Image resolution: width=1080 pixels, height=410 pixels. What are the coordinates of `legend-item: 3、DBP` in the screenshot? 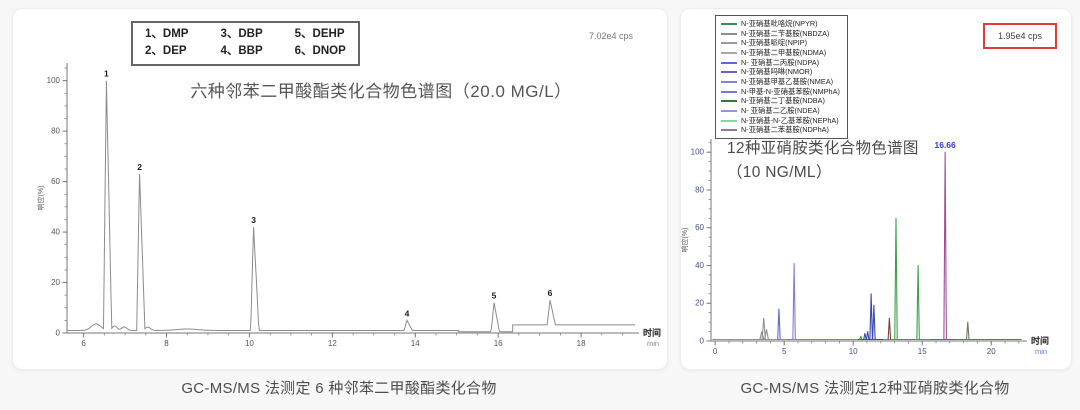 It's located at (241, 34).